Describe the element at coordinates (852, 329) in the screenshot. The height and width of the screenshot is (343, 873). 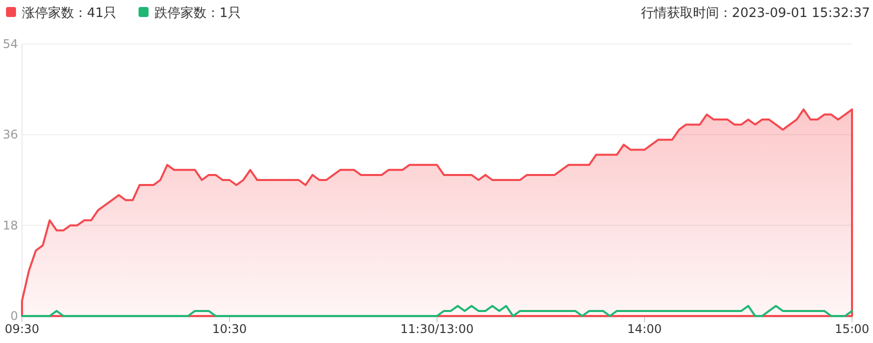
I see `x-tick-label: 15:00` at that location.